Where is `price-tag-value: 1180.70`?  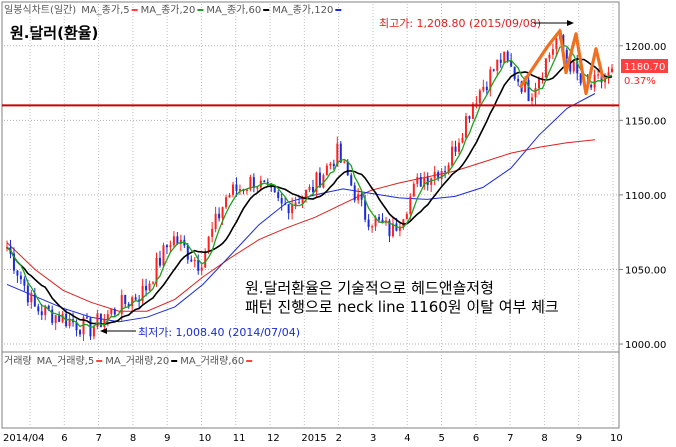 price-tag-value: 1180.70 is located at coordinates (644, 67).